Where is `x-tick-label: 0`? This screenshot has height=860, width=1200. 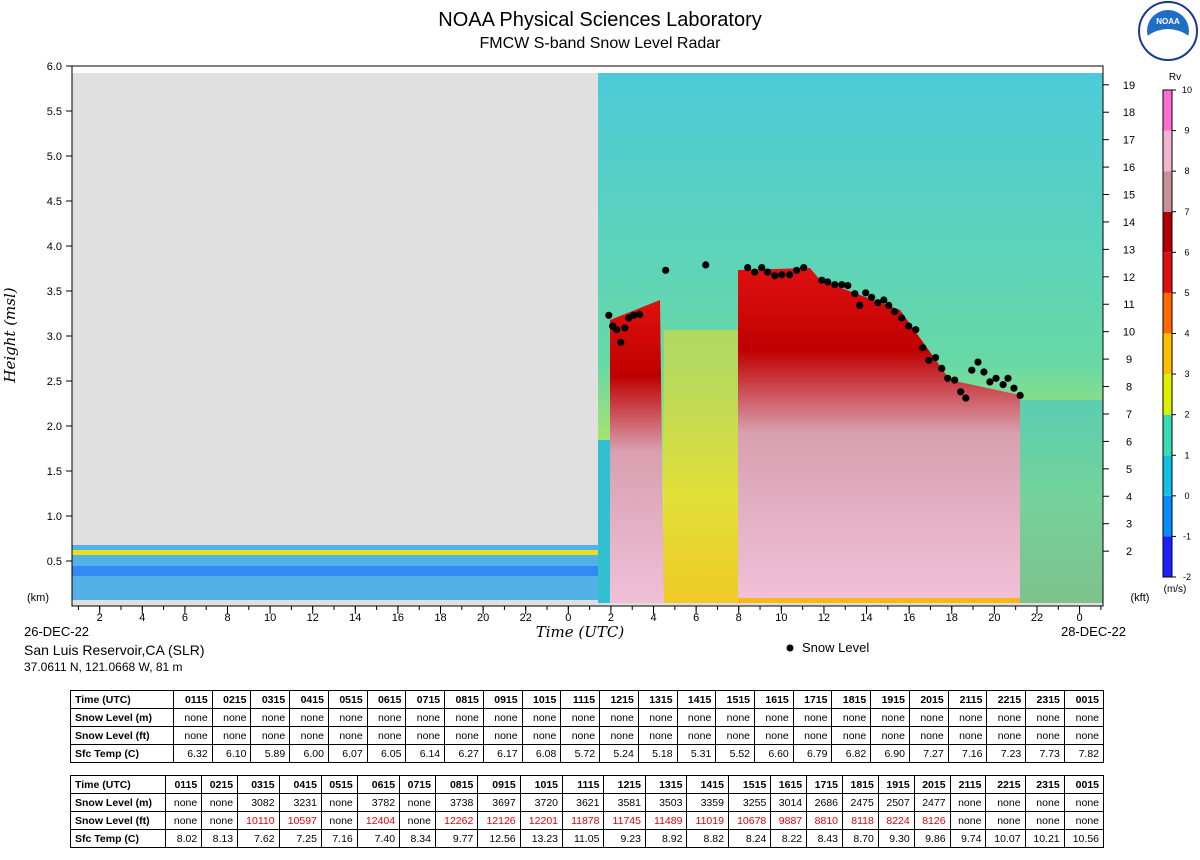
x-tick-label: 0 is located at coordinates (1080, 618).